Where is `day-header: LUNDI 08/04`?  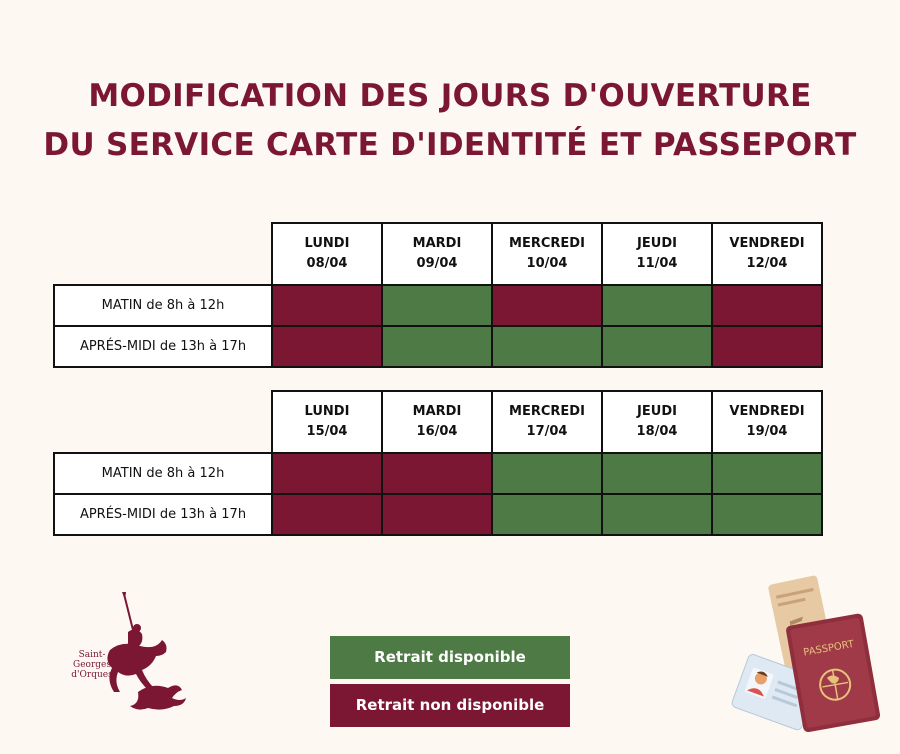 day-header: LUNDI 08/04 is located at coordinates (327, 254).